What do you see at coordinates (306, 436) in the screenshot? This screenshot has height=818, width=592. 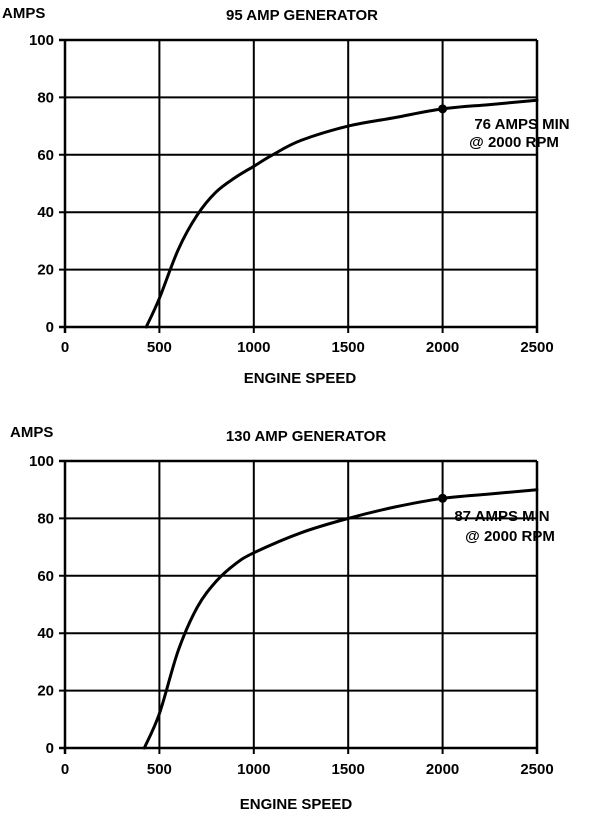 I see `chart-title: 130 AMP GENERATOR` at bounding box center [306, 436].